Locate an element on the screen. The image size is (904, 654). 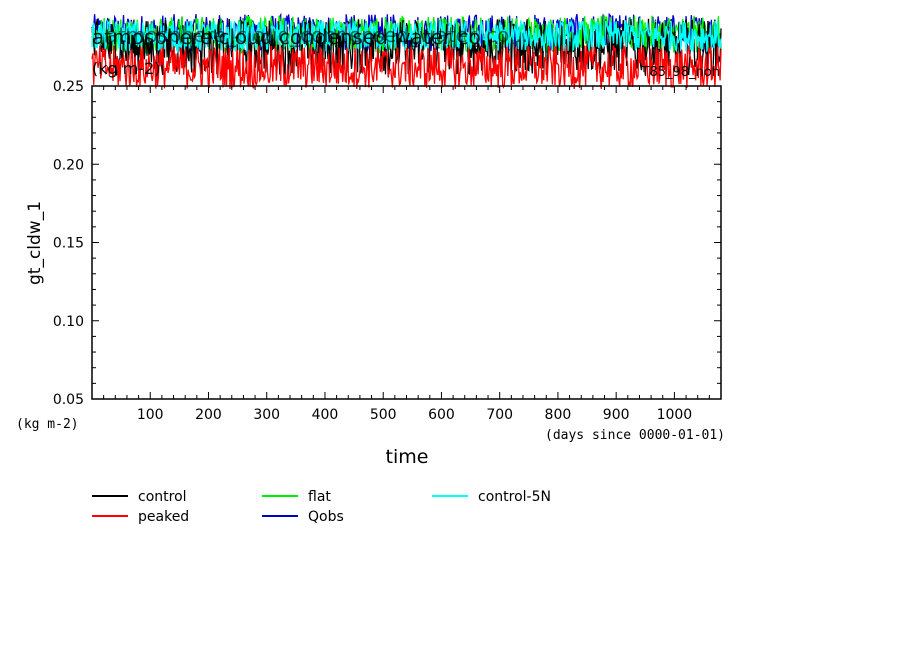
x-tick-label: 300 is located at coordinates (266, 415).